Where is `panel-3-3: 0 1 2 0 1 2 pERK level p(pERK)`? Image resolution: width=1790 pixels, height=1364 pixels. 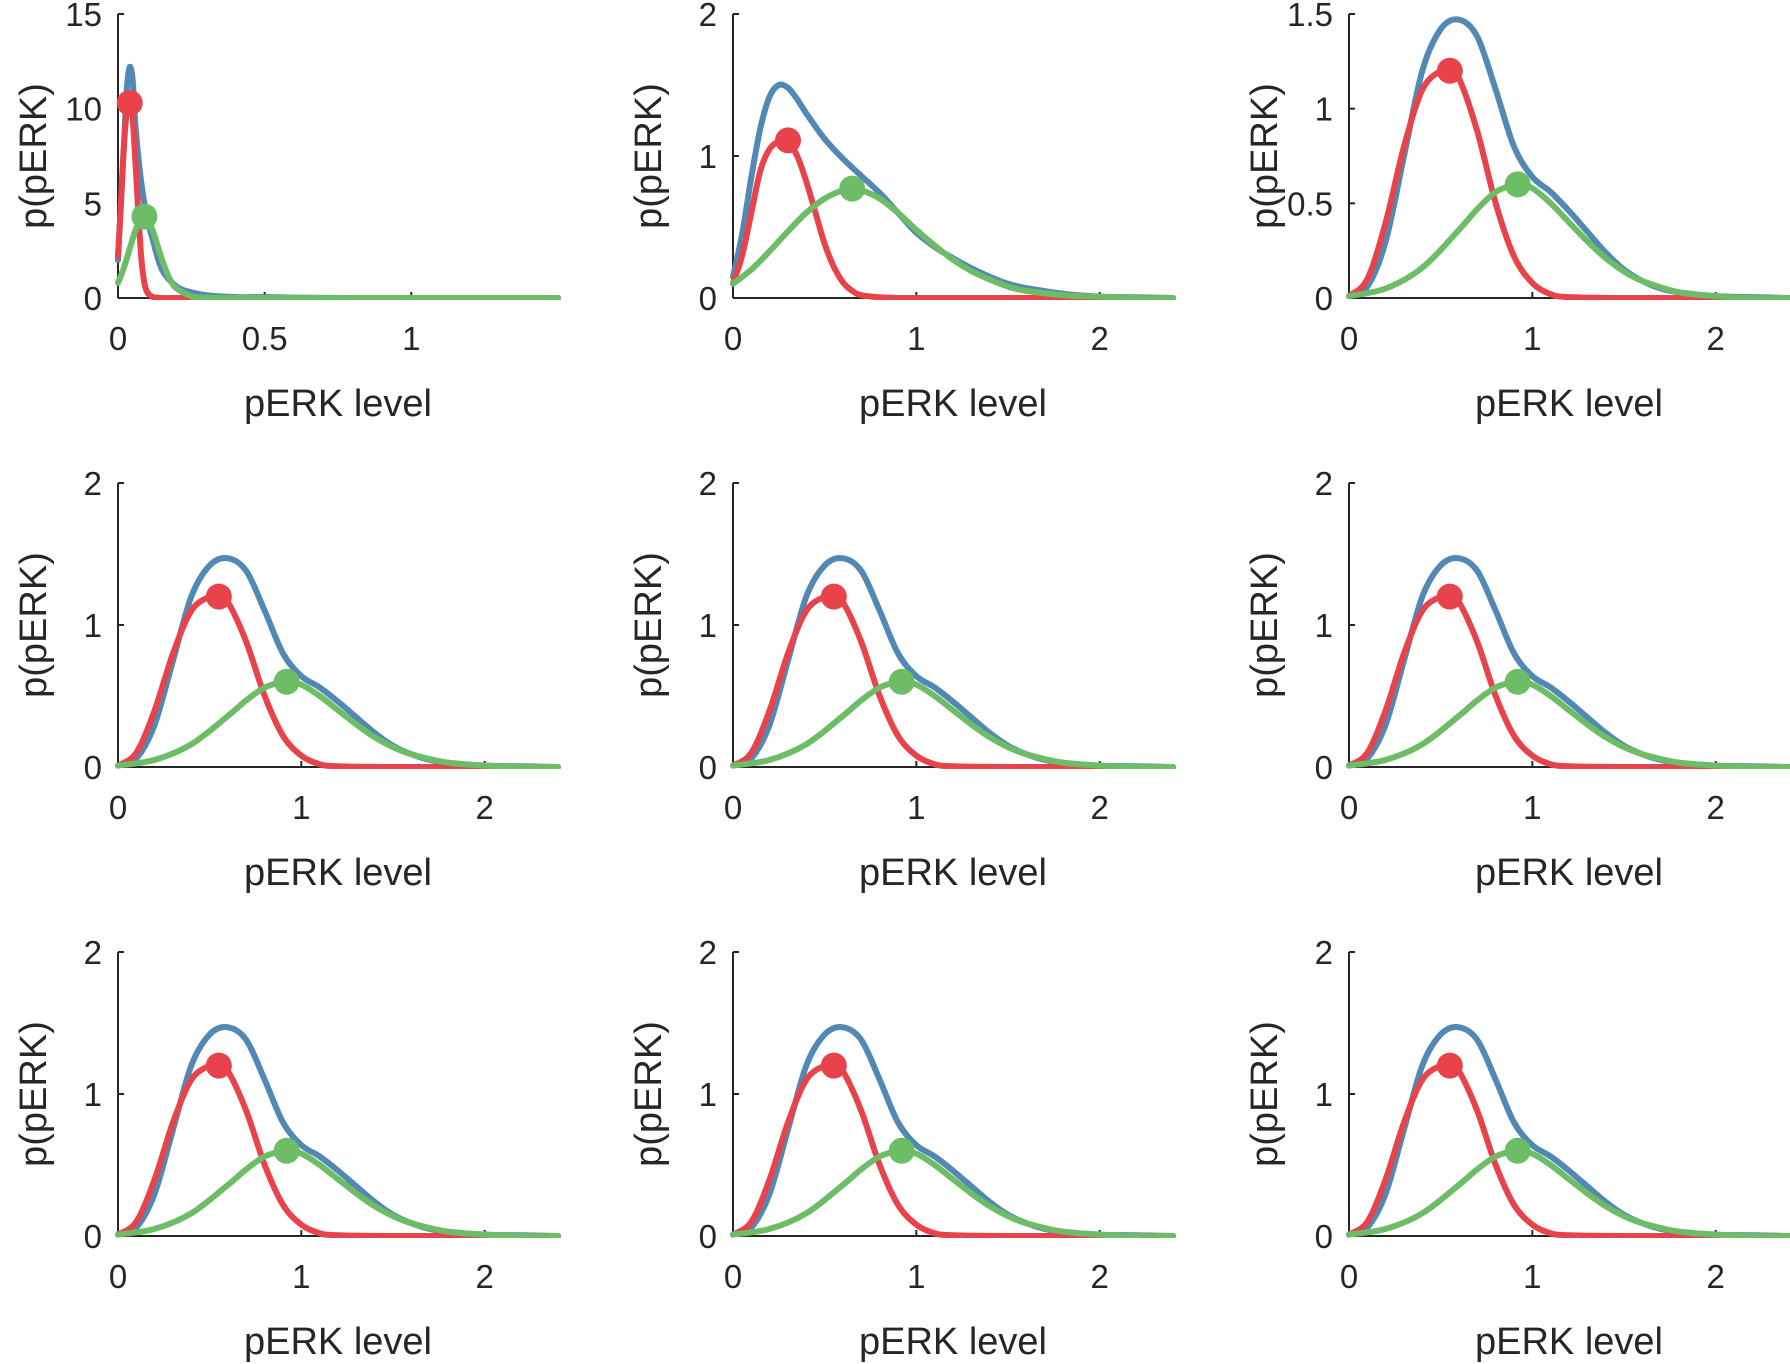 panel-3-3: 0 1 2 0 1 2 pERK level p(pERK) is located at coordinates (1517, 1148).